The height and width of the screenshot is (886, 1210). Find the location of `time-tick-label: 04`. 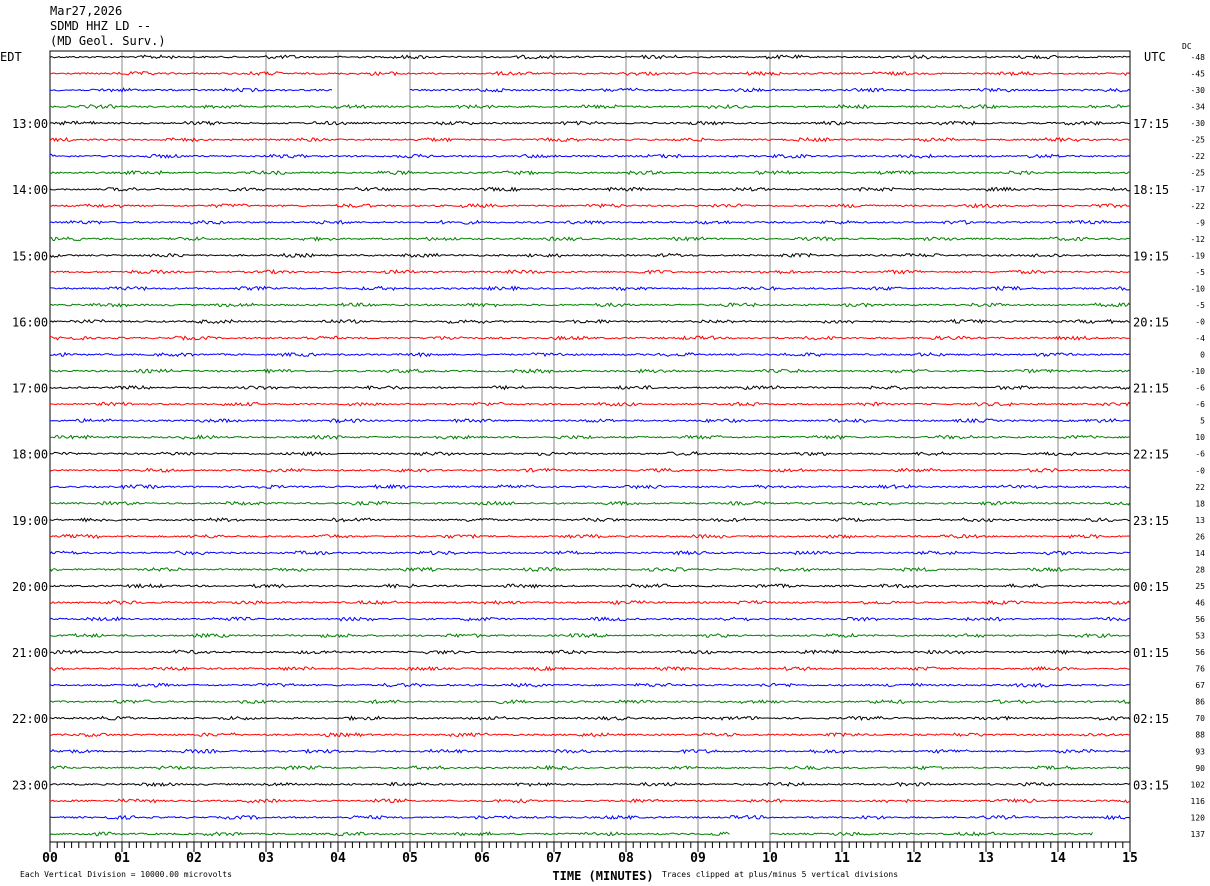

time-tick-label: 04 is located at coordinates (338, 858).